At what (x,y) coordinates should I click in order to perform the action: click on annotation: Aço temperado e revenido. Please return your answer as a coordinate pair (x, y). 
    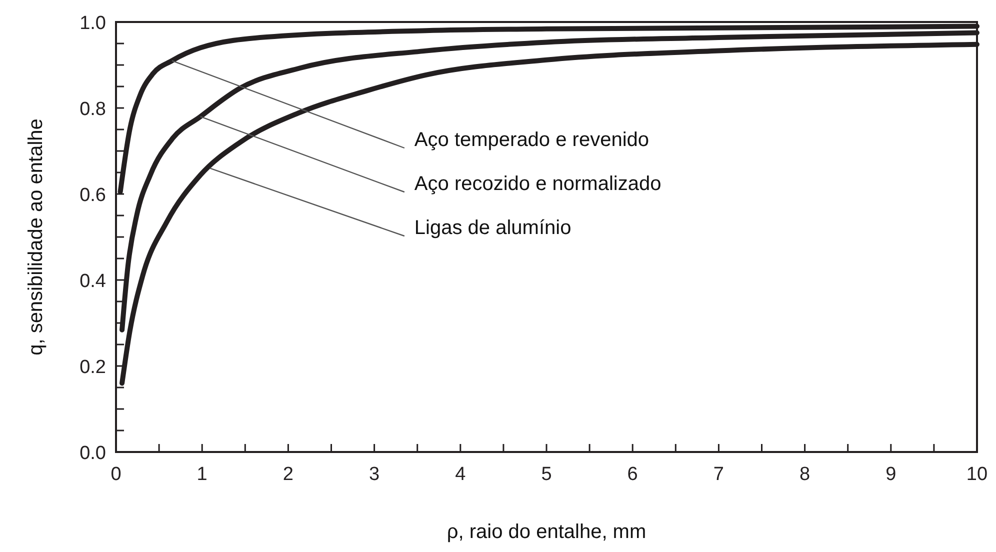
    Looking at the image, I should click on (532, 140).